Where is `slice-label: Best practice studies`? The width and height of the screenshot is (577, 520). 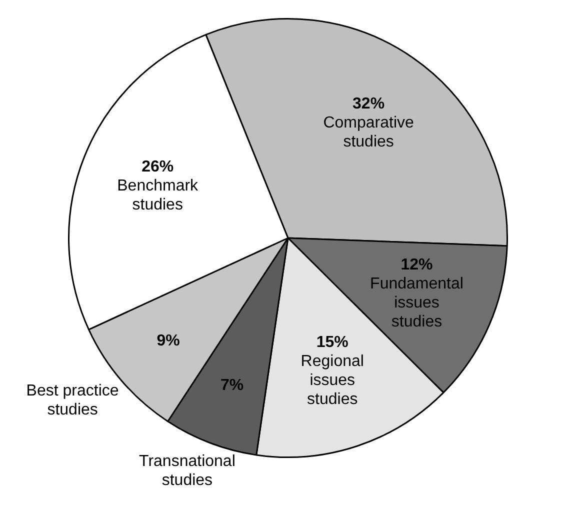 slice-label: Best practice studies is located at coordinates (72, 400).